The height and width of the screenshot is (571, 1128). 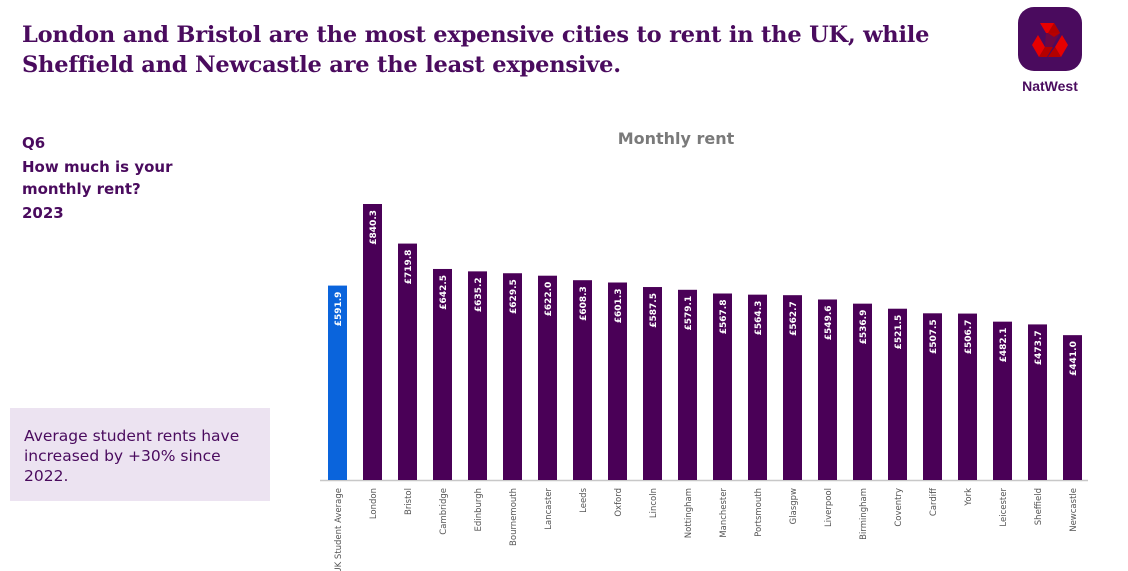 What do you see at coordinates (584, 499) in the screenshot?
I see `tick-label: Leeds` at bounding box center [584, 499].